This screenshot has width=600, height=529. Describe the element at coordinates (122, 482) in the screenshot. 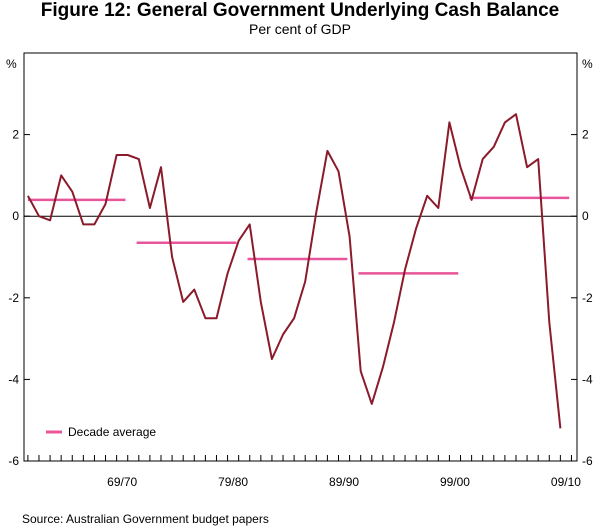

I see `x-tick-label: 69/70` at that location.